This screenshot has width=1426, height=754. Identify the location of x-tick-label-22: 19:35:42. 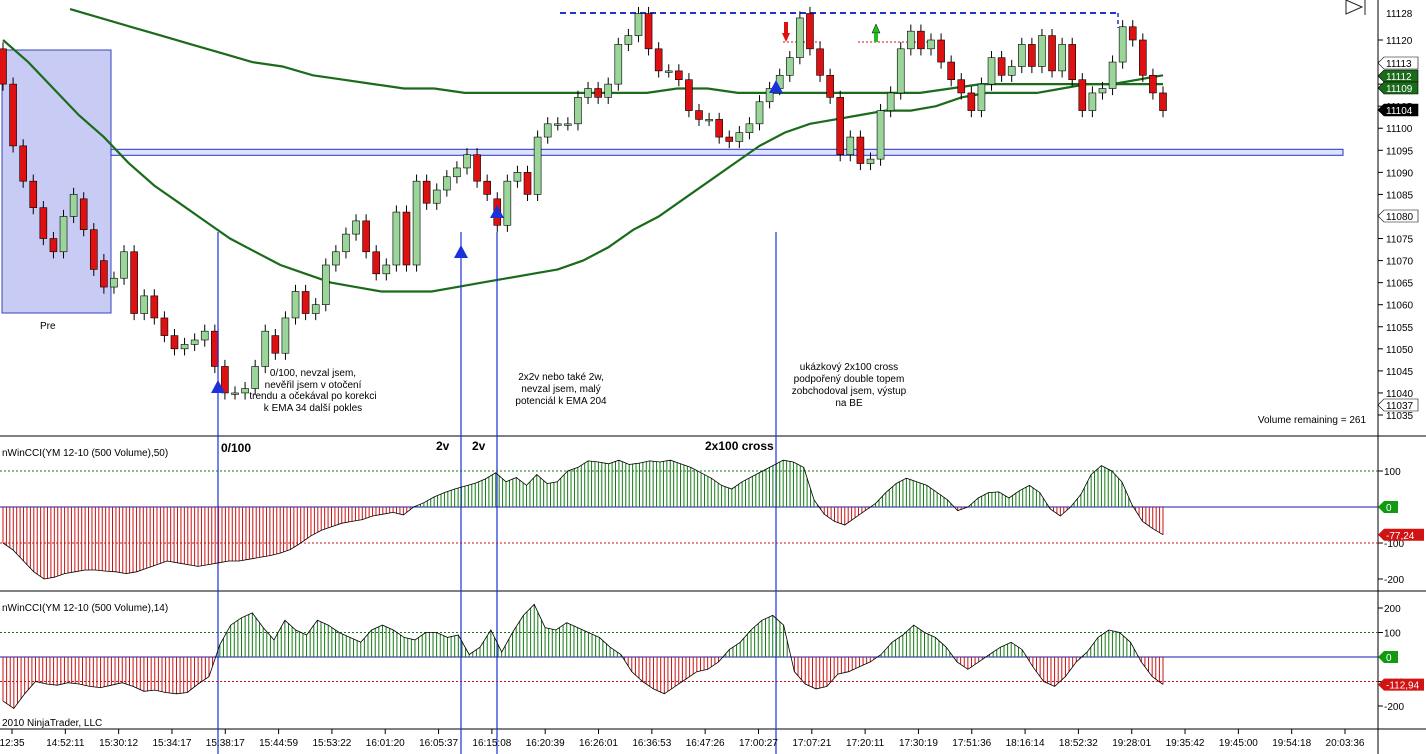
(1185, 743).